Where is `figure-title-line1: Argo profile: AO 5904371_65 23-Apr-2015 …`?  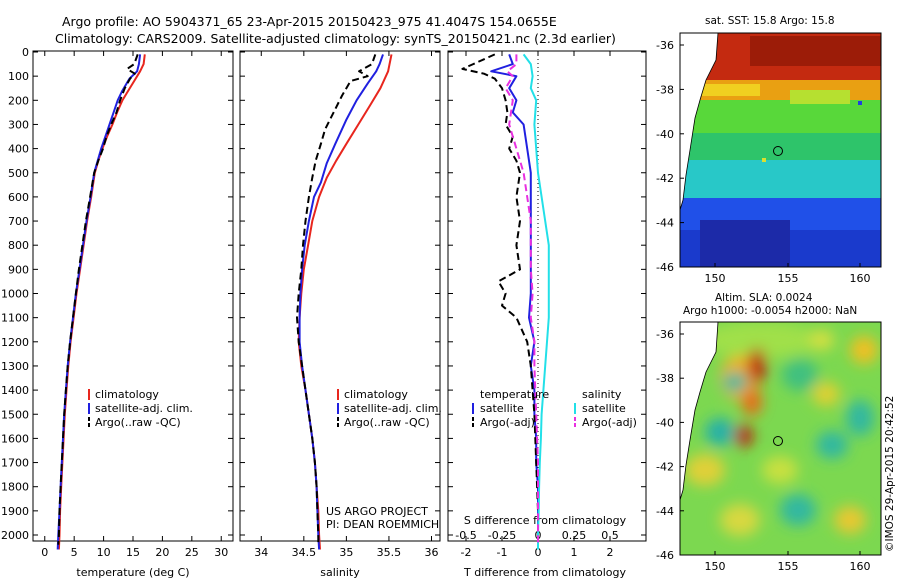
figure-title-line1: Argo profile: AO 5904371_65 23-Apr-2015 … is located at coordinates (309, 21).